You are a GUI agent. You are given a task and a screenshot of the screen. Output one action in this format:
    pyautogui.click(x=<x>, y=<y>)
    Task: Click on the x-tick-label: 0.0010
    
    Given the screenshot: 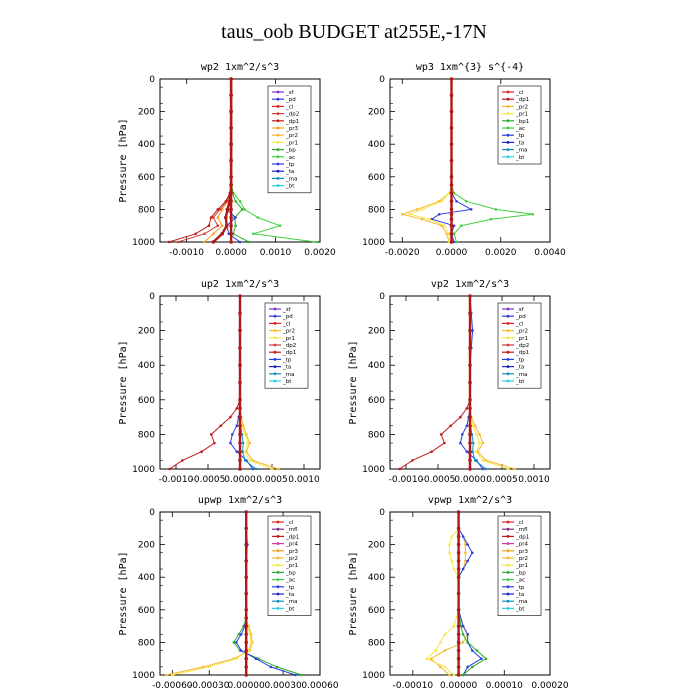 What is the action you would take?
    pyautogui.click(x=304, y=480)
    